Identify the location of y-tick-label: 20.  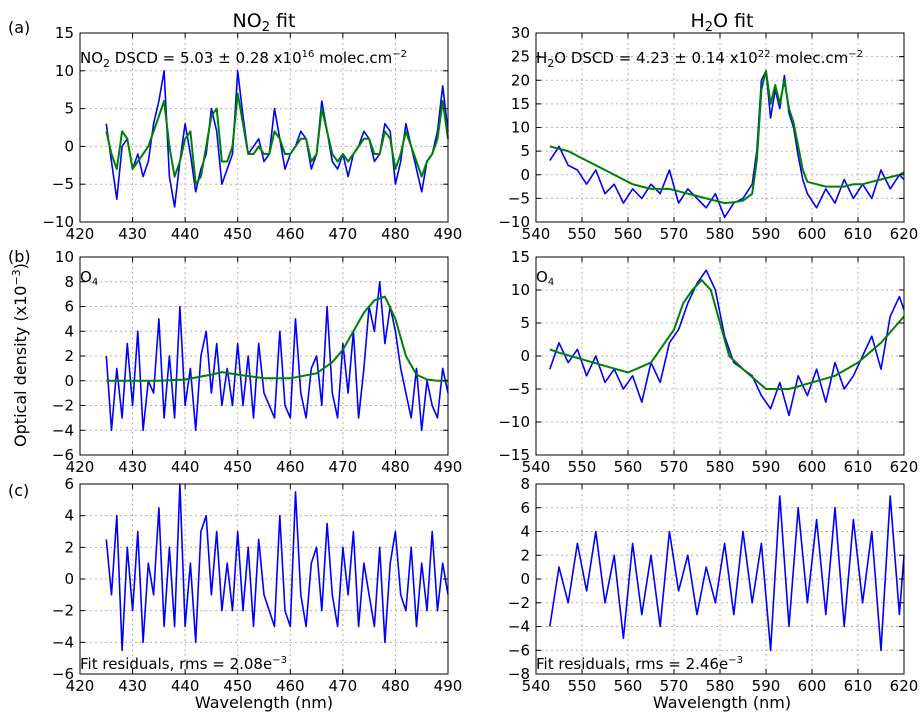
(520, 80).